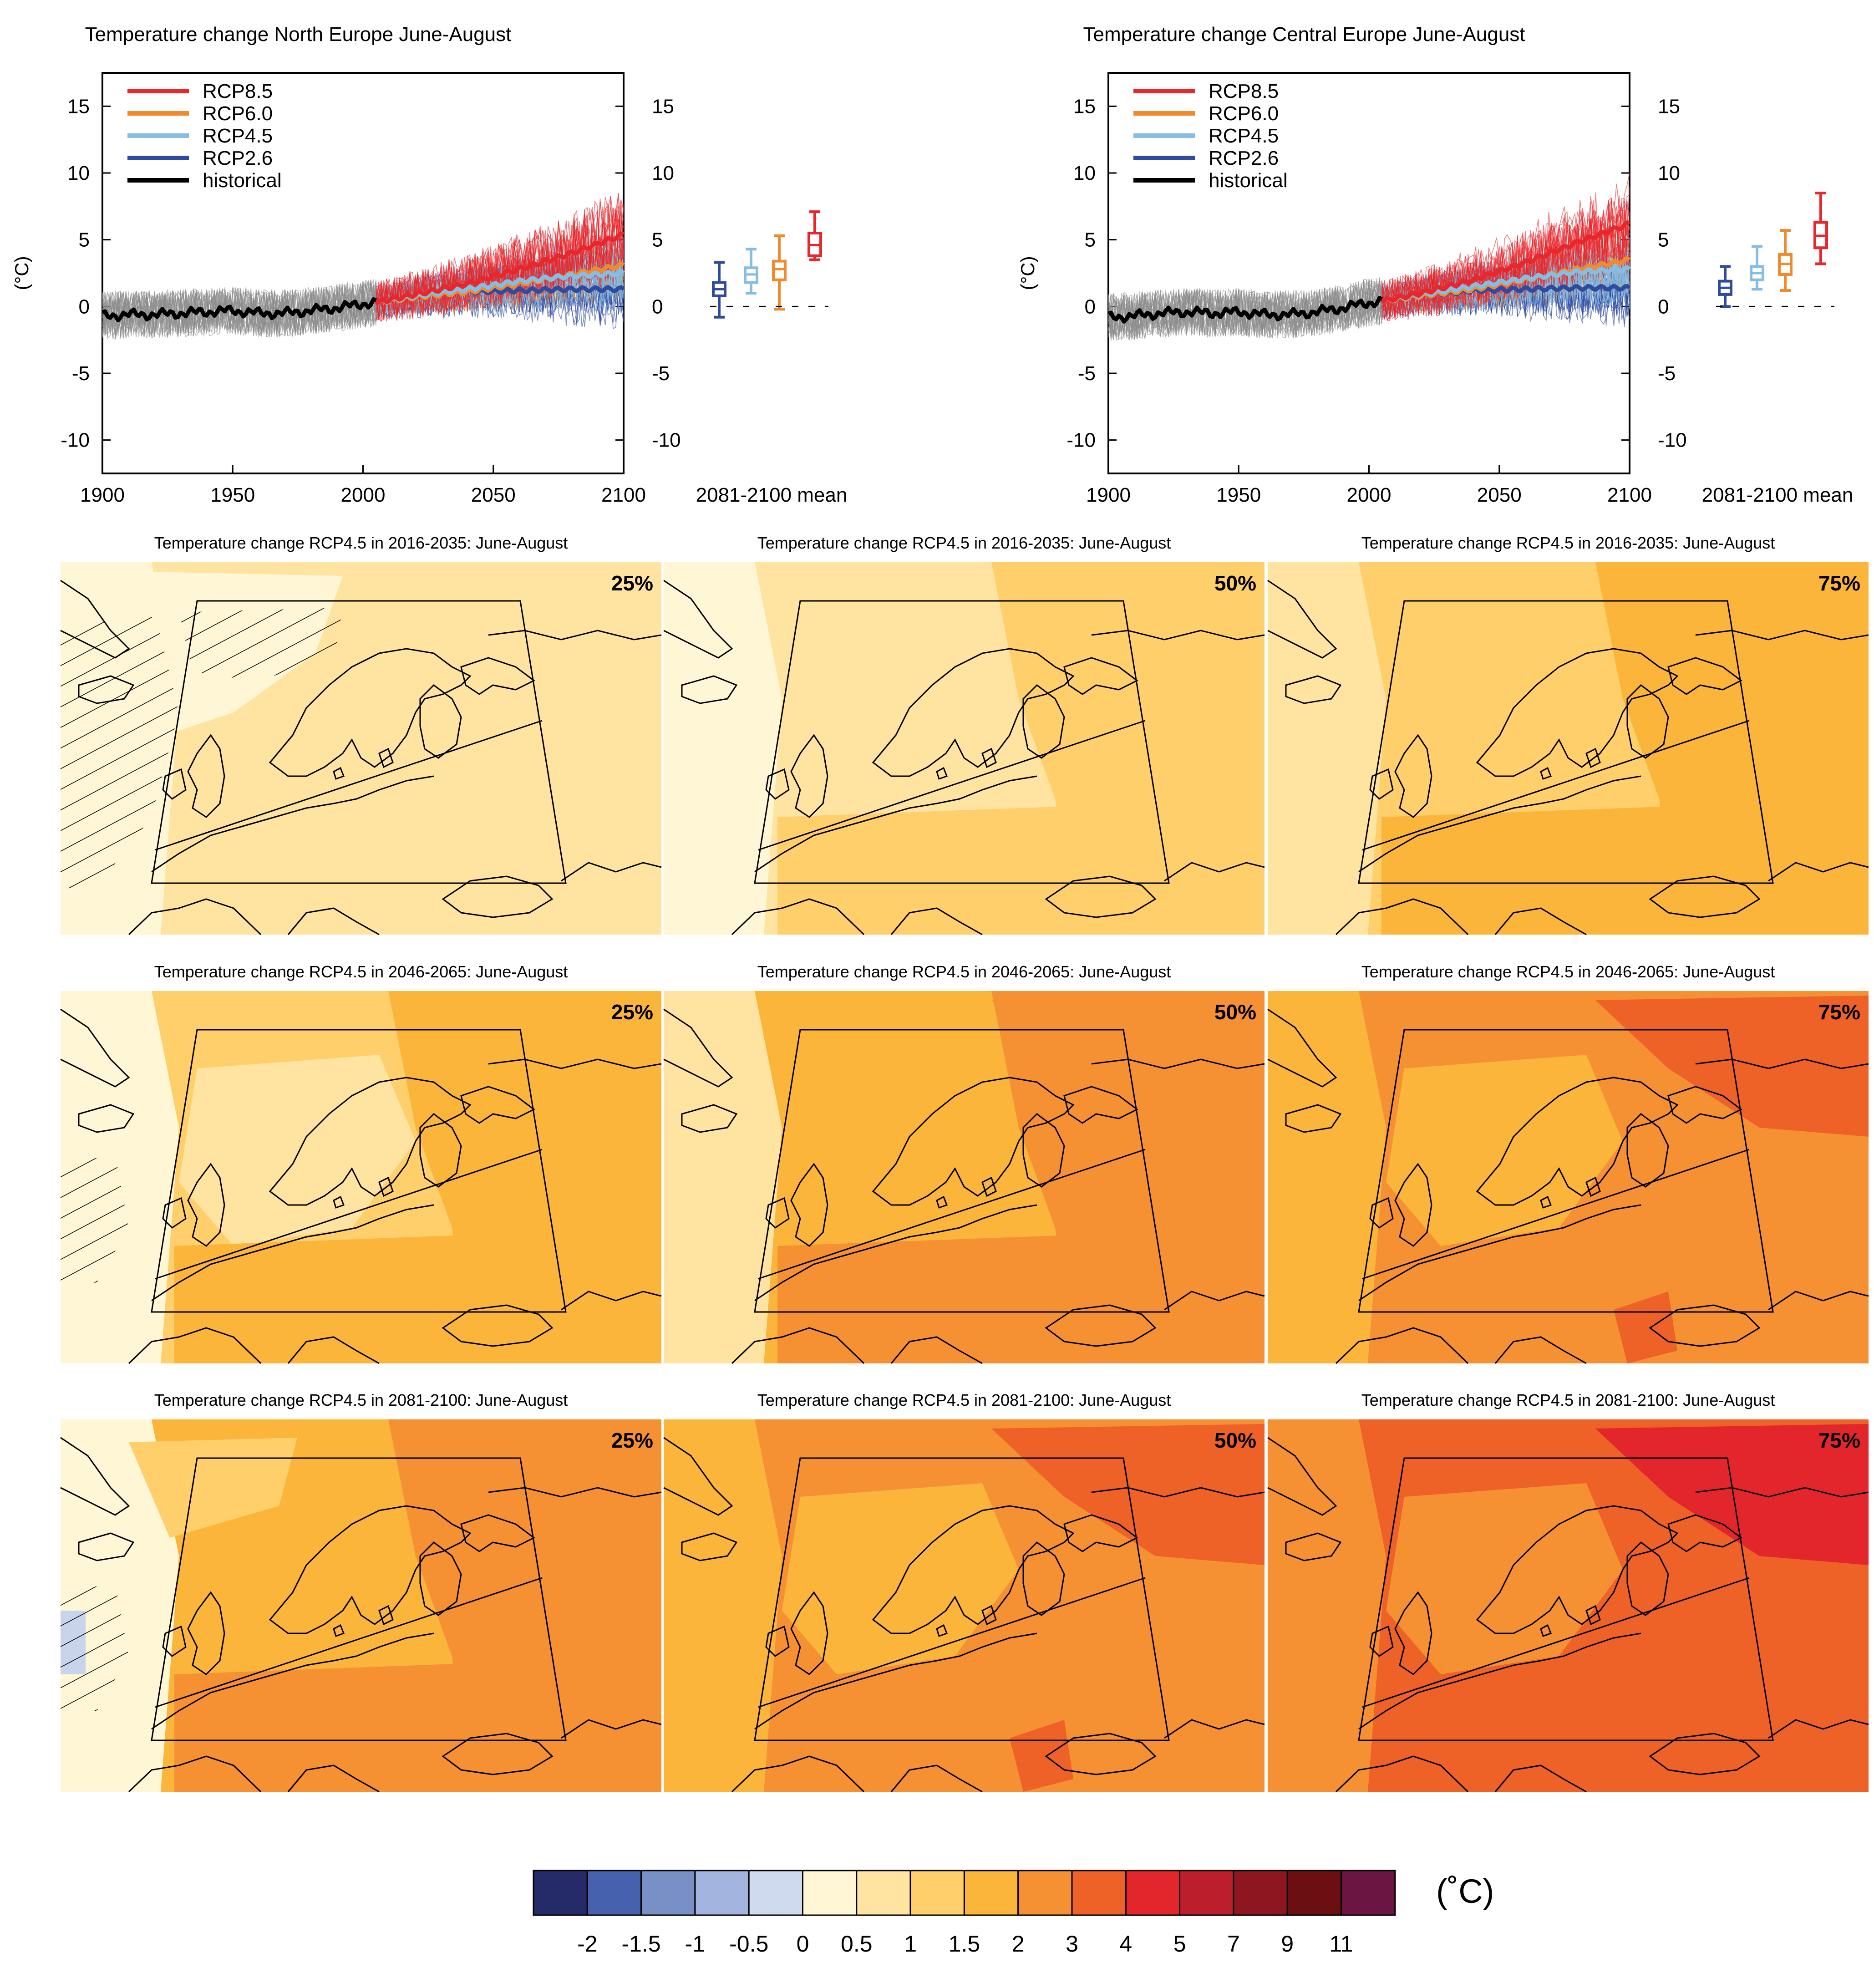 Image resolution: width=1874 pixels, height=1988 pixels. What do you see at coordinates (779, 270) in the screenshot?
I see `boxplot-box` at bounding box center [779, 270].